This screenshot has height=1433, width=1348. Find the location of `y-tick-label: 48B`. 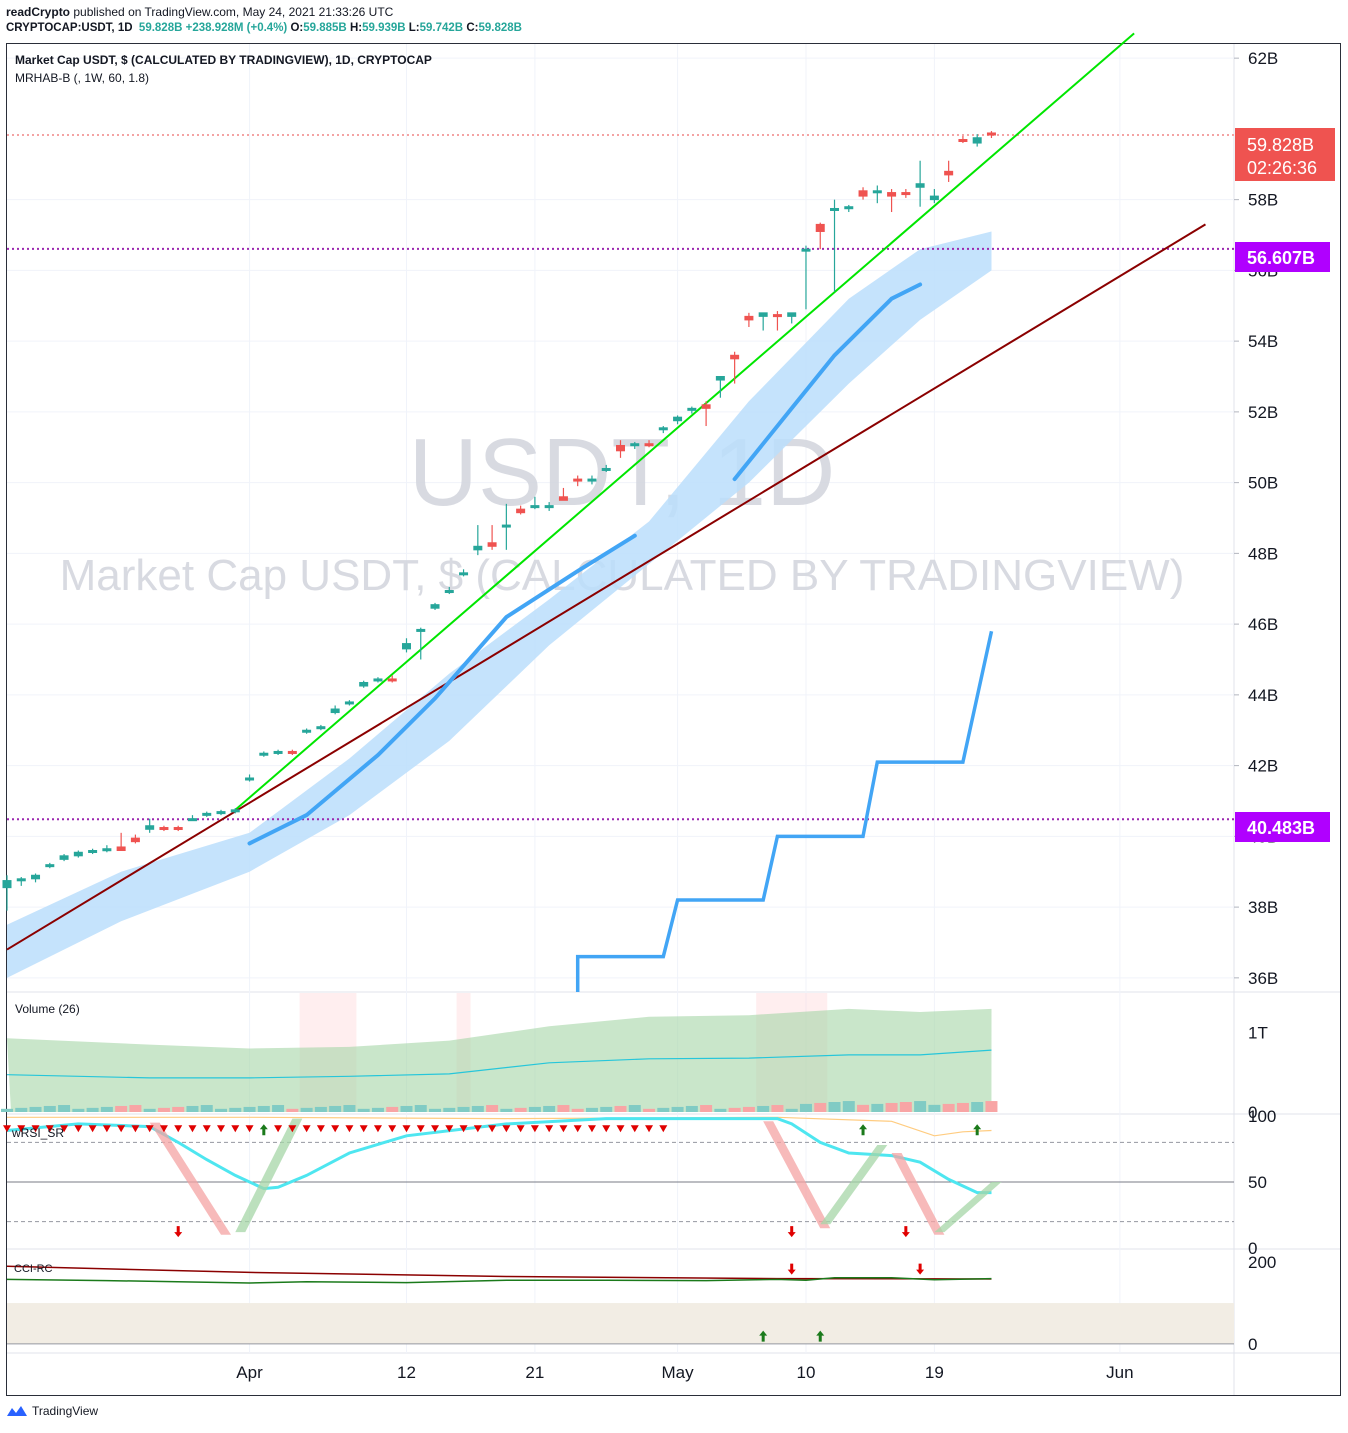

y-tick-label: 48B is located at coordinates (1263, 553).